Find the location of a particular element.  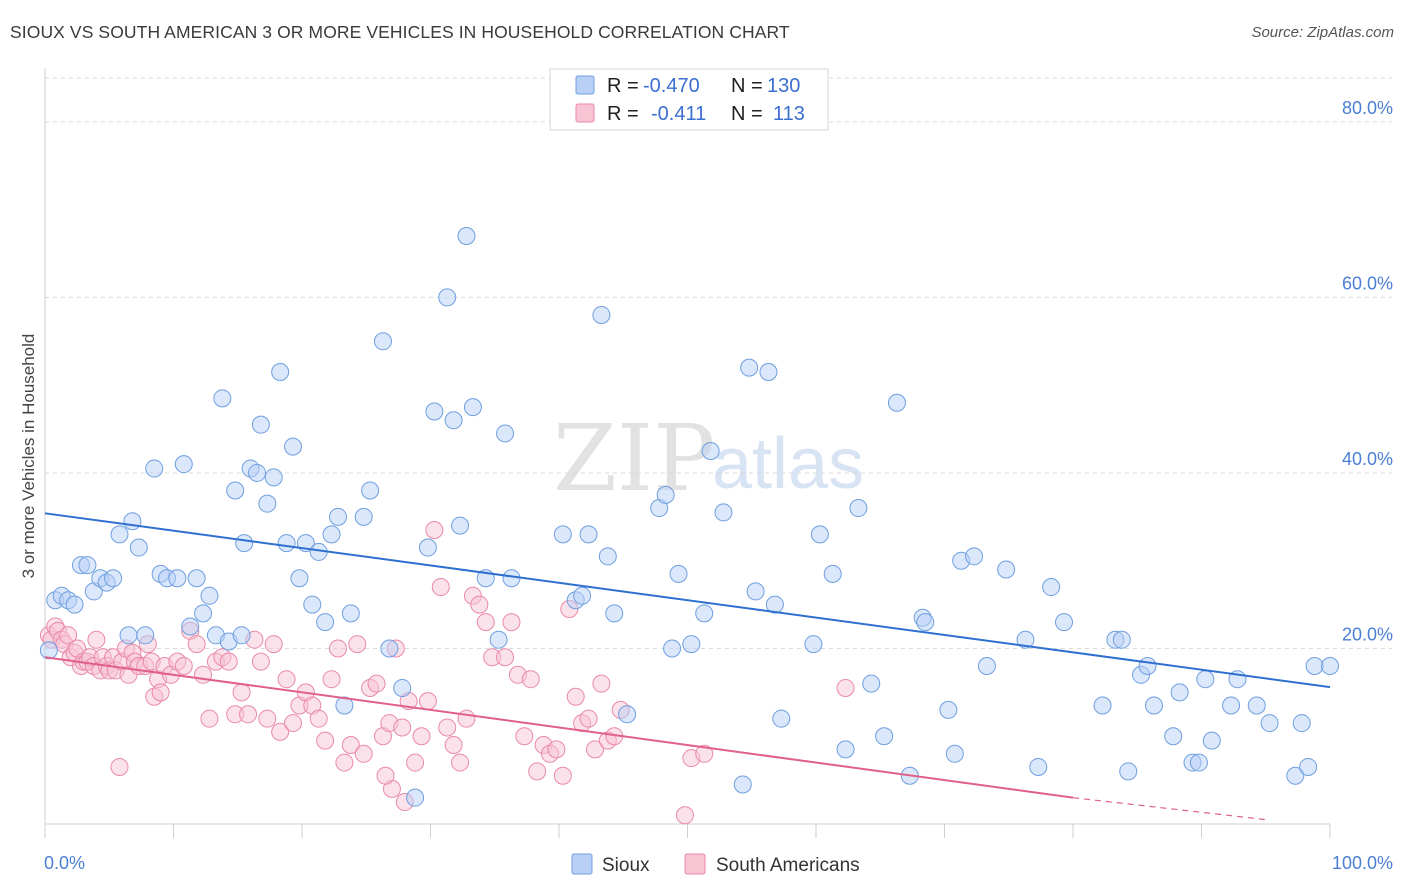

y-tick-label: 60.0% is located at coordinates (1367, 283).